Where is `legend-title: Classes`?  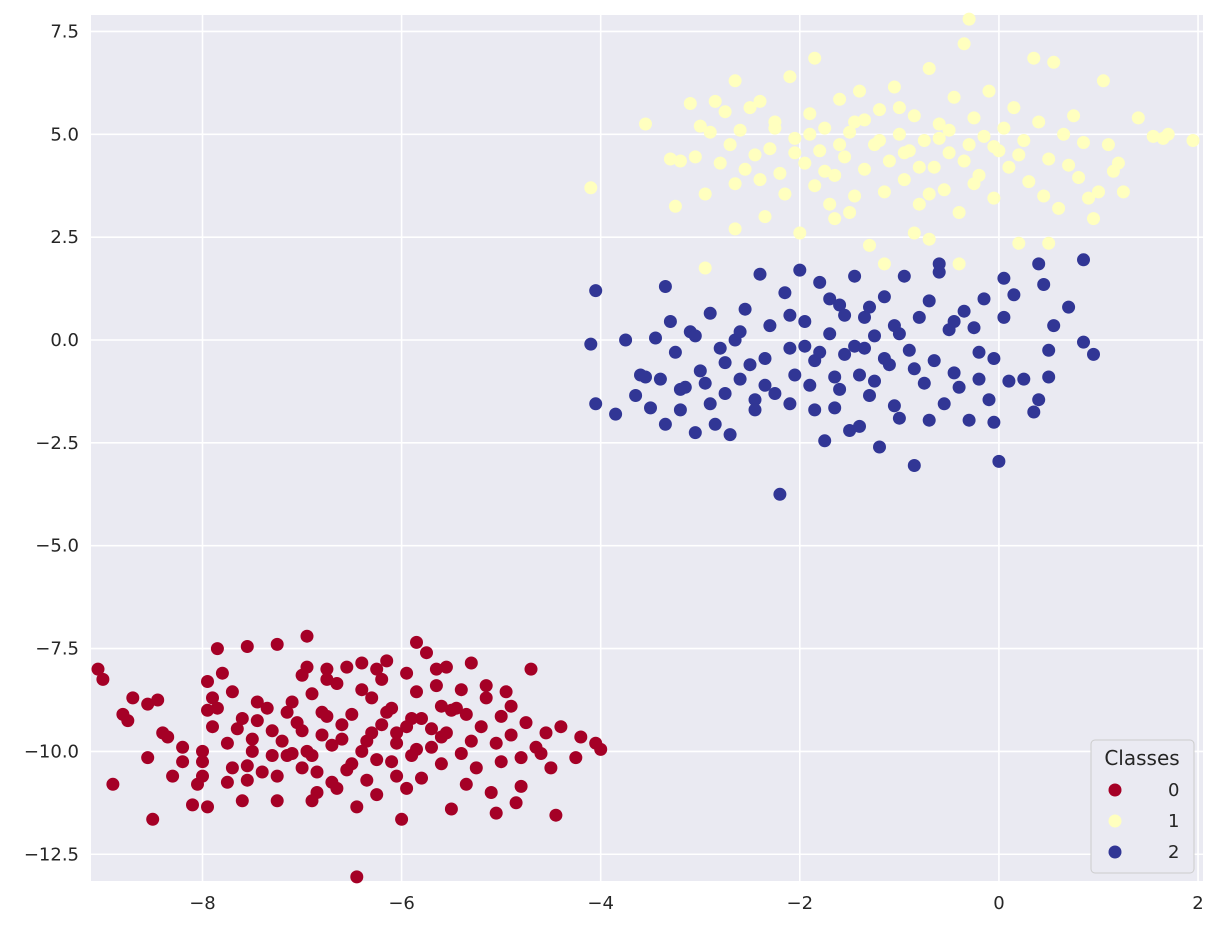
legend-title: Classes is located at coordinates (1141, 758).